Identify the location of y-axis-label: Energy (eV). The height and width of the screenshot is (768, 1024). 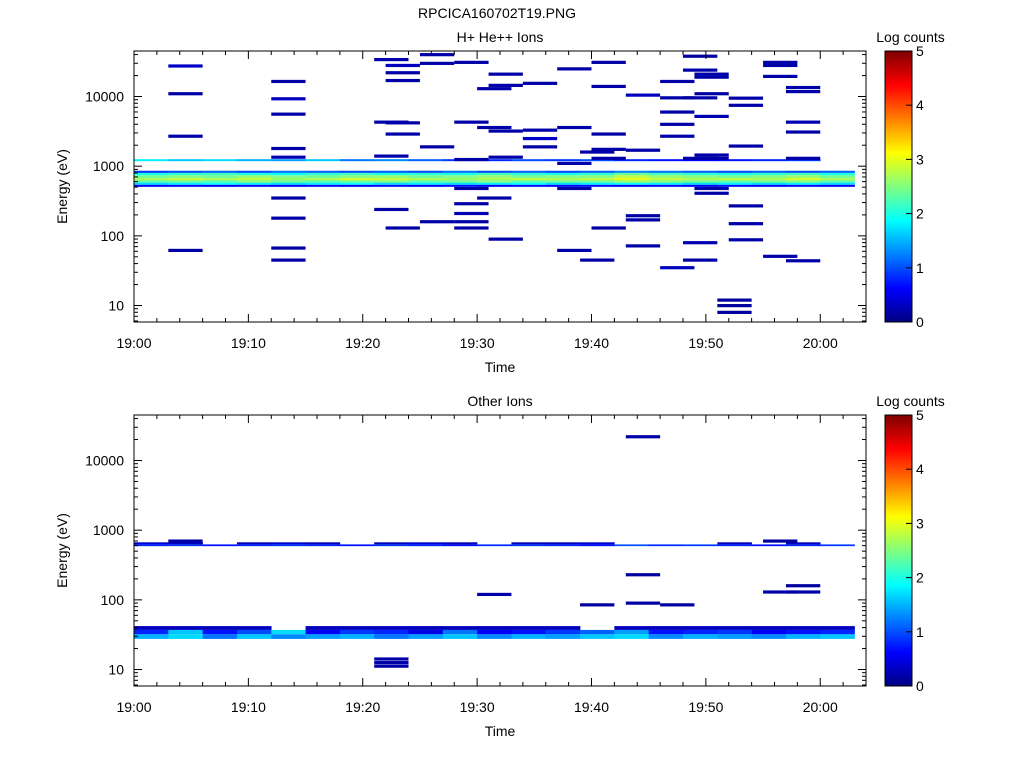
(62, 186).